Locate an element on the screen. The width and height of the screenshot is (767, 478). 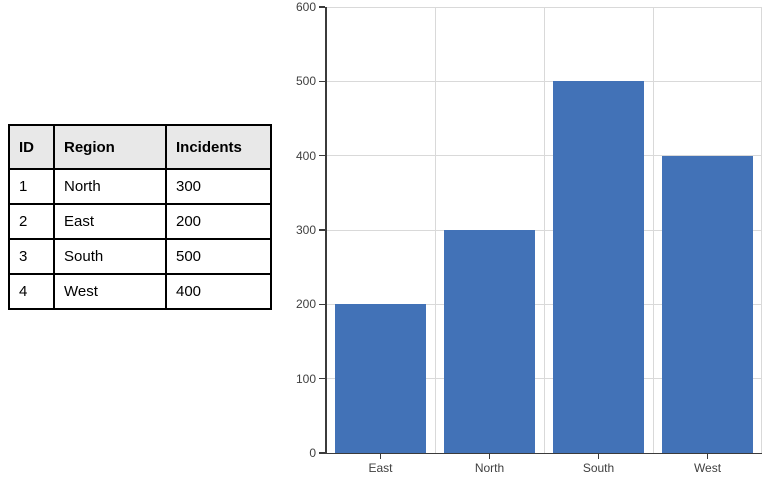
y-tick-label: 0 is located at coordinates (312, 453).